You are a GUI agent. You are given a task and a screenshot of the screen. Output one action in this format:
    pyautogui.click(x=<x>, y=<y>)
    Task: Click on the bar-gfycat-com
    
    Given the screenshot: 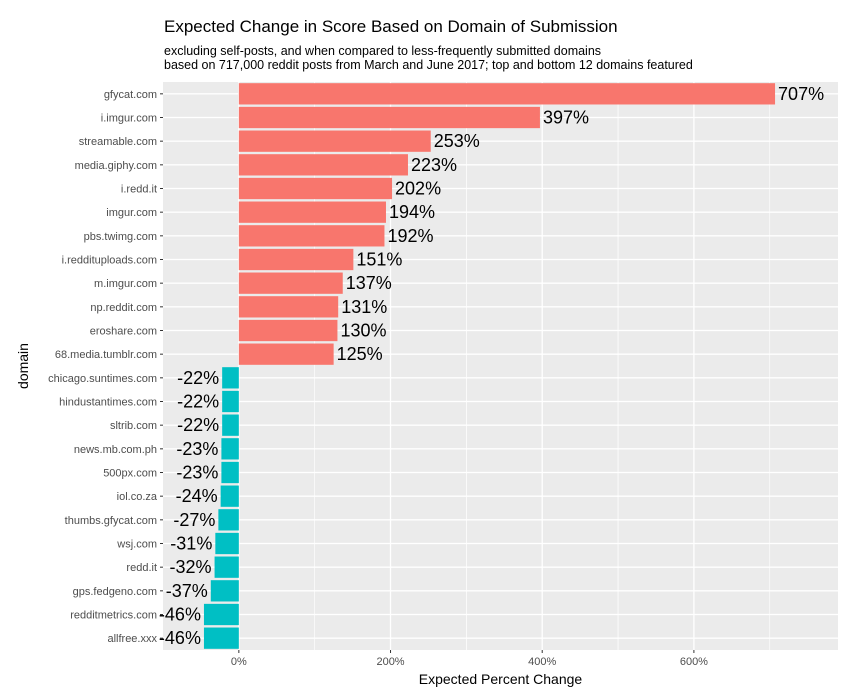 What is the action you would take?
    pyautogui.click(x=507, y=94)
    